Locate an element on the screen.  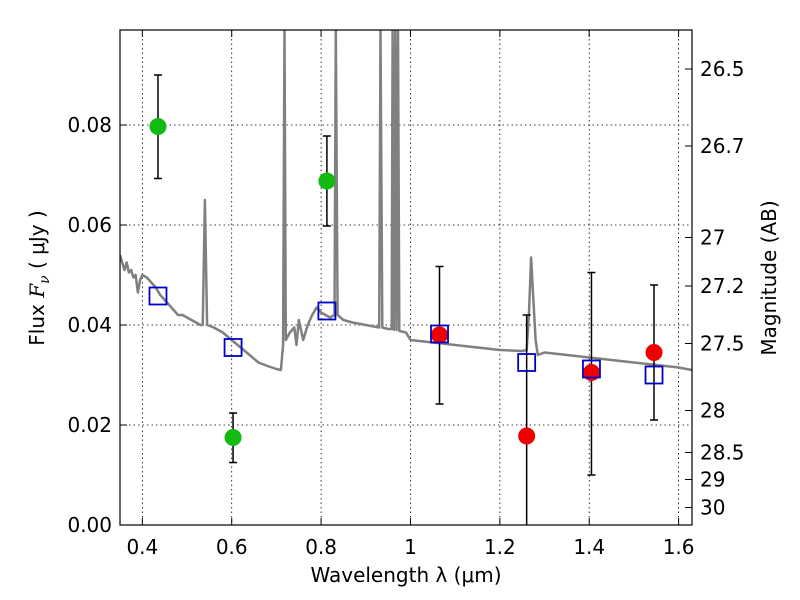
right-axis-label: Magnitude (AB) is located at coordinates (769, 277).